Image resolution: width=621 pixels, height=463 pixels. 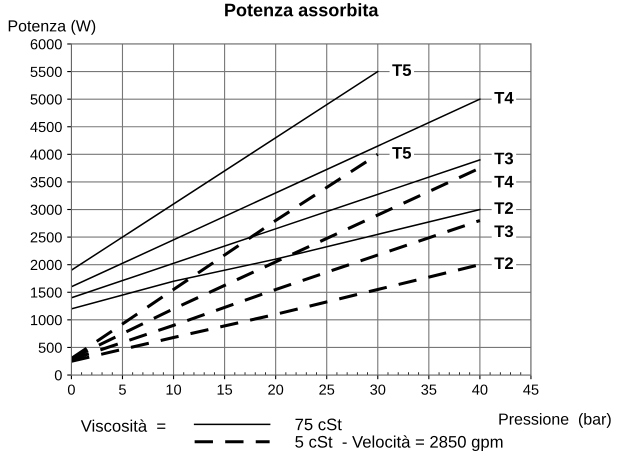 I want to click on y-tick-label: 1000, so click(x=46, y=320).